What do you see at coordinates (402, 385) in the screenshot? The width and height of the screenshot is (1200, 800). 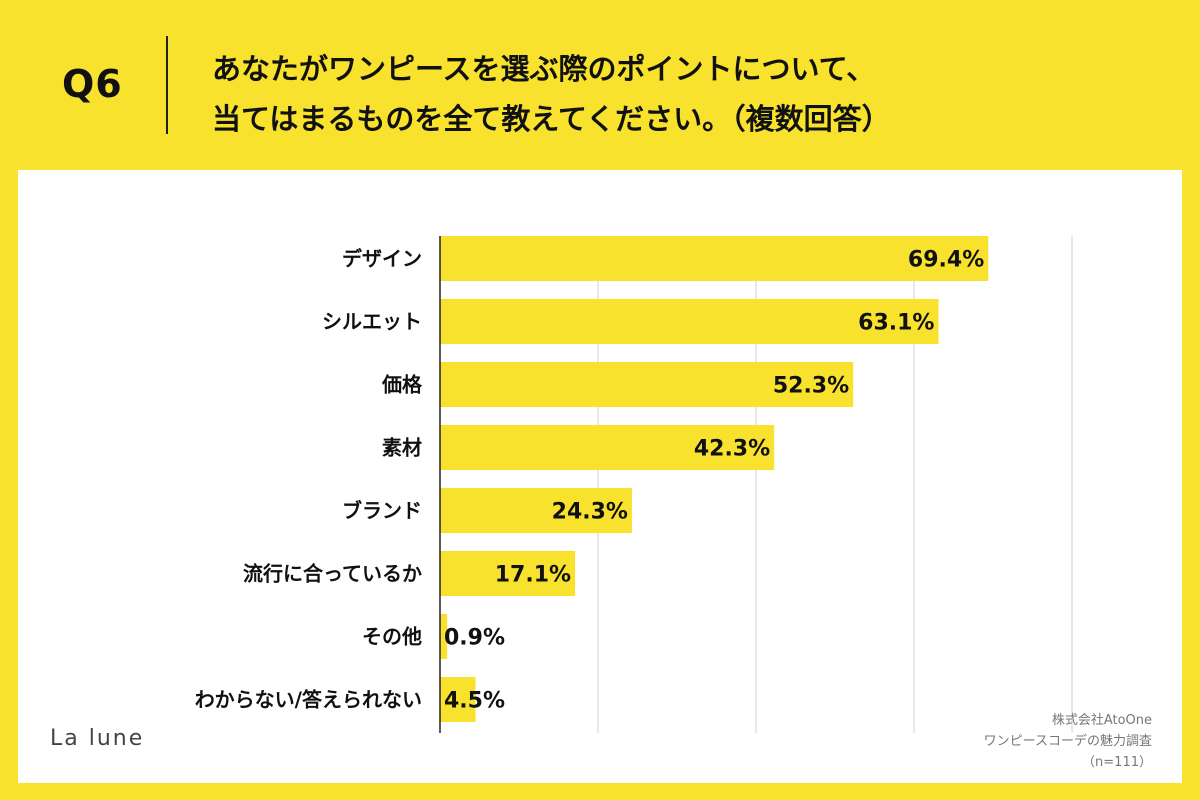 I see `category-label-2: 価格` at bounding box center [402, 385].